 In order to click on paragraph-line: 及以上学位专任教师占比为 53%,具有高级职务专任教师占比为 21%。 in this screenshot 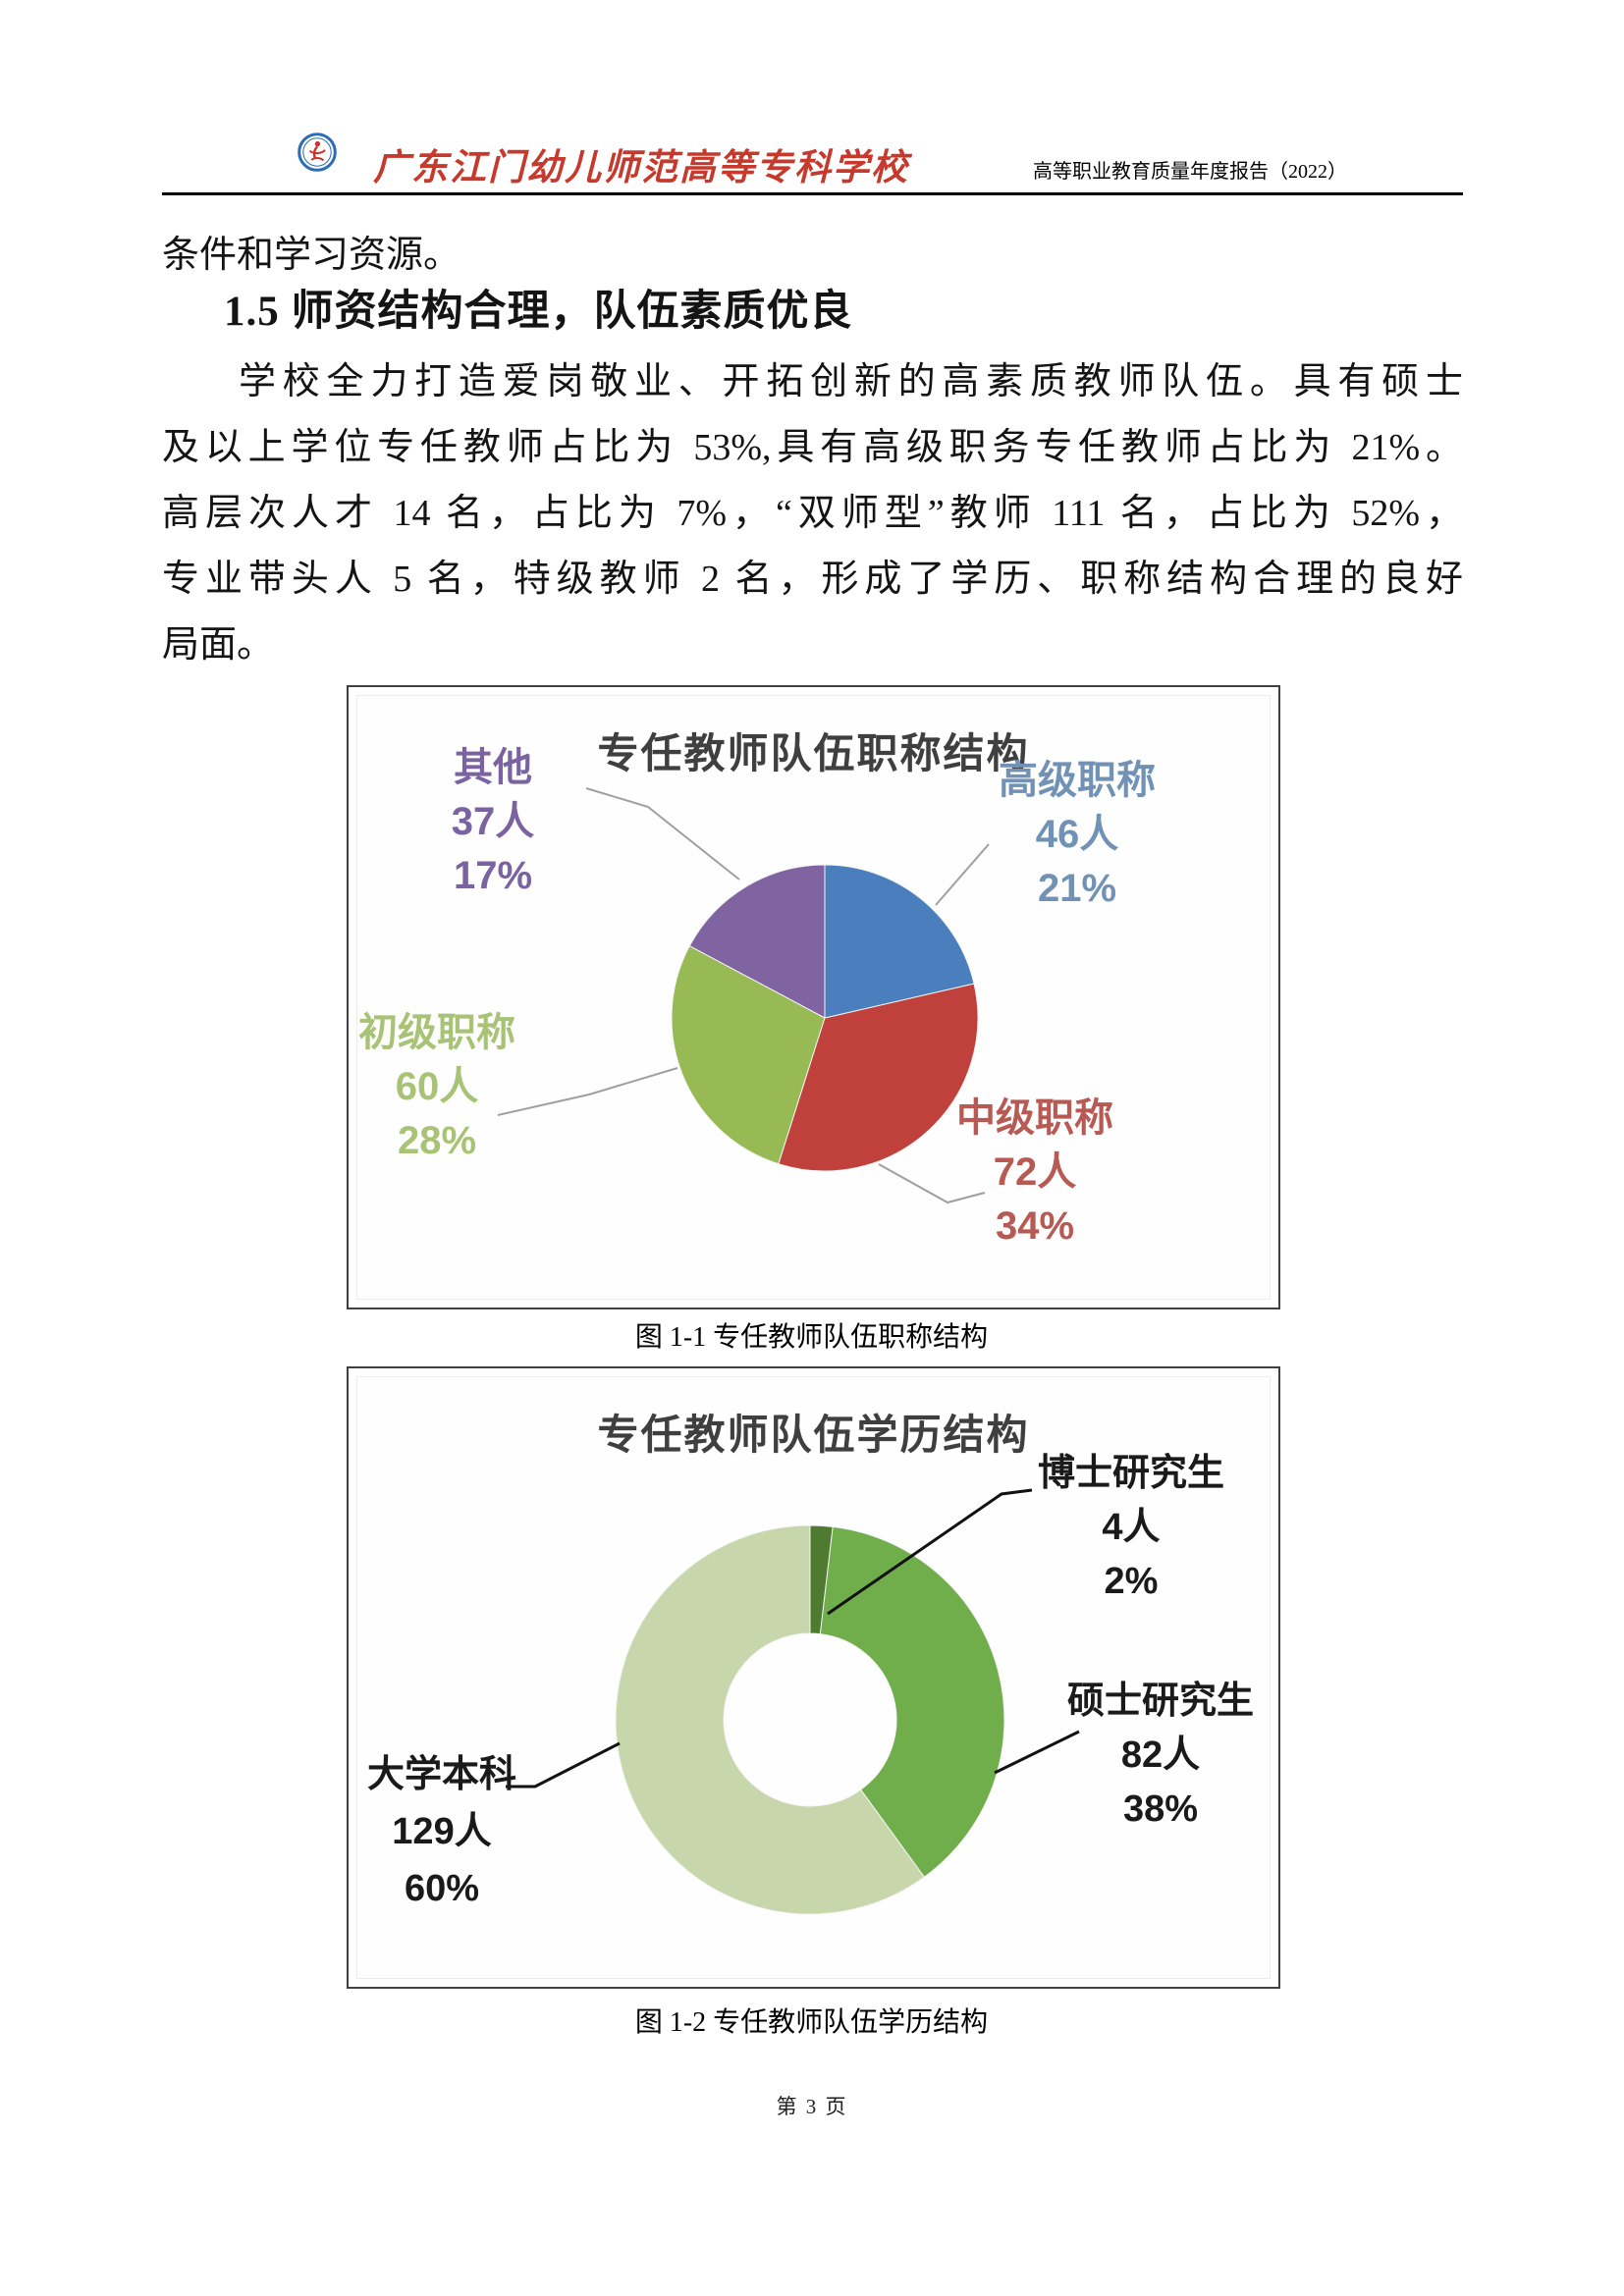, I will do `click(812, 447)`.